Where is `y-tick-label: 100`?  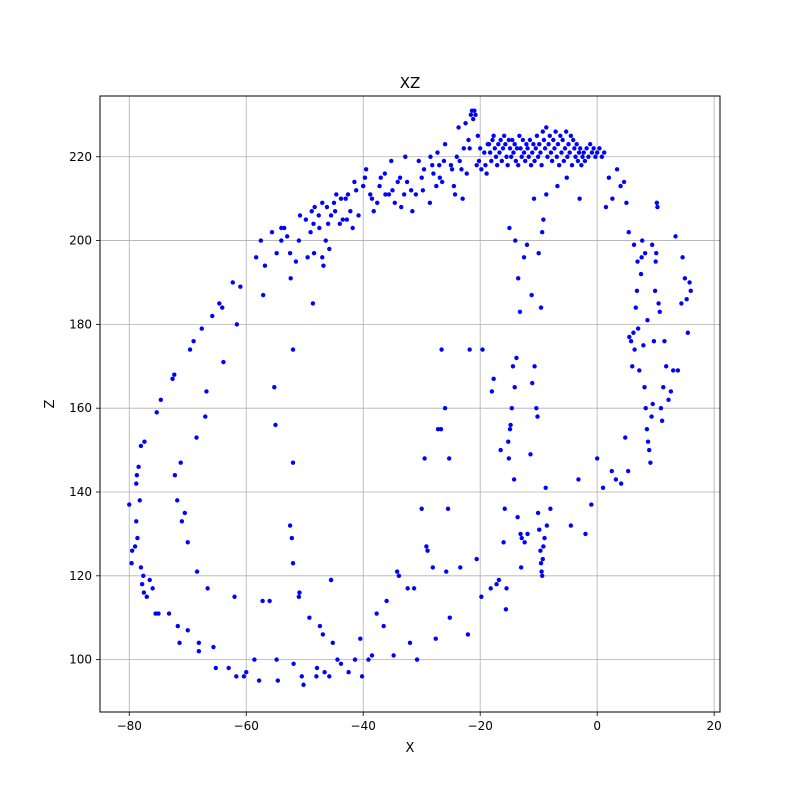
y-tick-label: 100 is located at coordinates (80, 660).